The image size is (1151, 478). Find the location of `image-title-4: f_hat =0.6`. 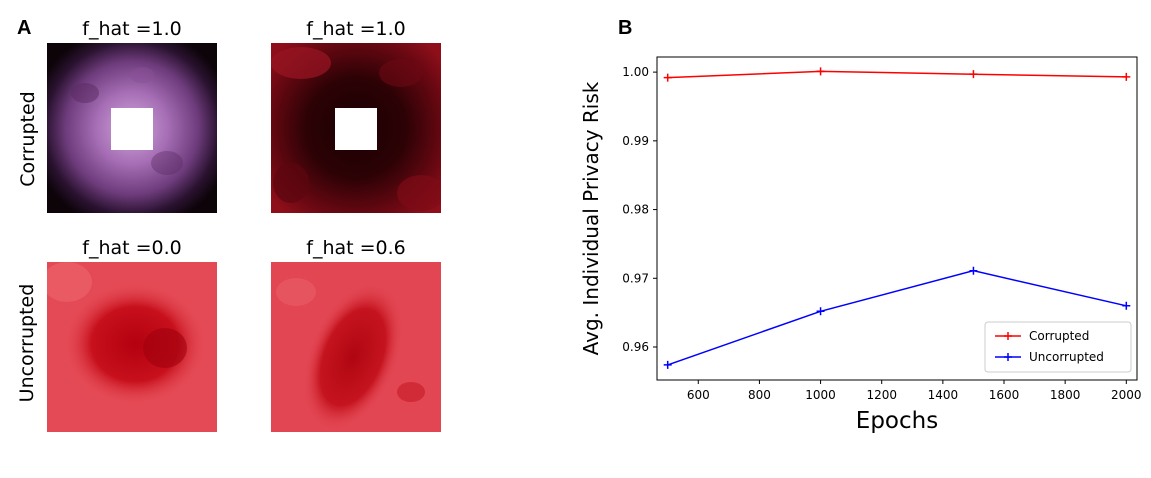

image-title-4: f_hat =0.6 is located at coordinates (356, 248).